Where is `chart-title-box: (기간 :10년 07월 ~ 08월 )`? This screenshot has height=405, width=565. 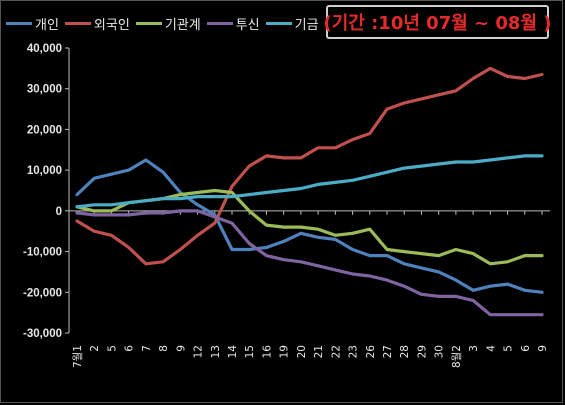
chart-title-box: (기간 :10년 07월 ~ 08월 ) is located at coordinates (437, 22).